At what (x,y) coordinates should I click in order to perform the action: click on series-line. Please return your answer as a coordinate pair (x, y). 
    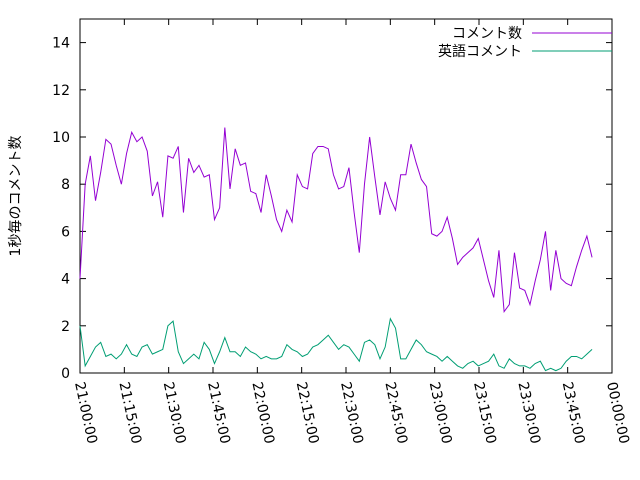
    Looking at the image, I should click on (336, 344).